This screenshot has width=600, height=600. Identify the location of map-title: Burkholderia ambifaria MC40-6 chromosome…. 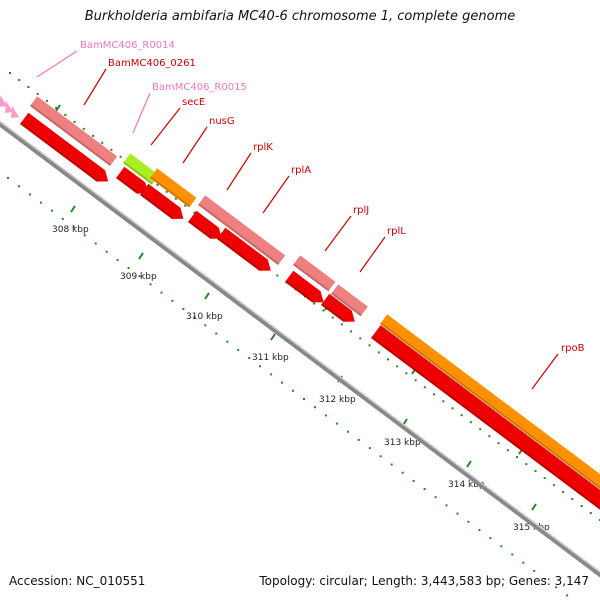
(300, 16).